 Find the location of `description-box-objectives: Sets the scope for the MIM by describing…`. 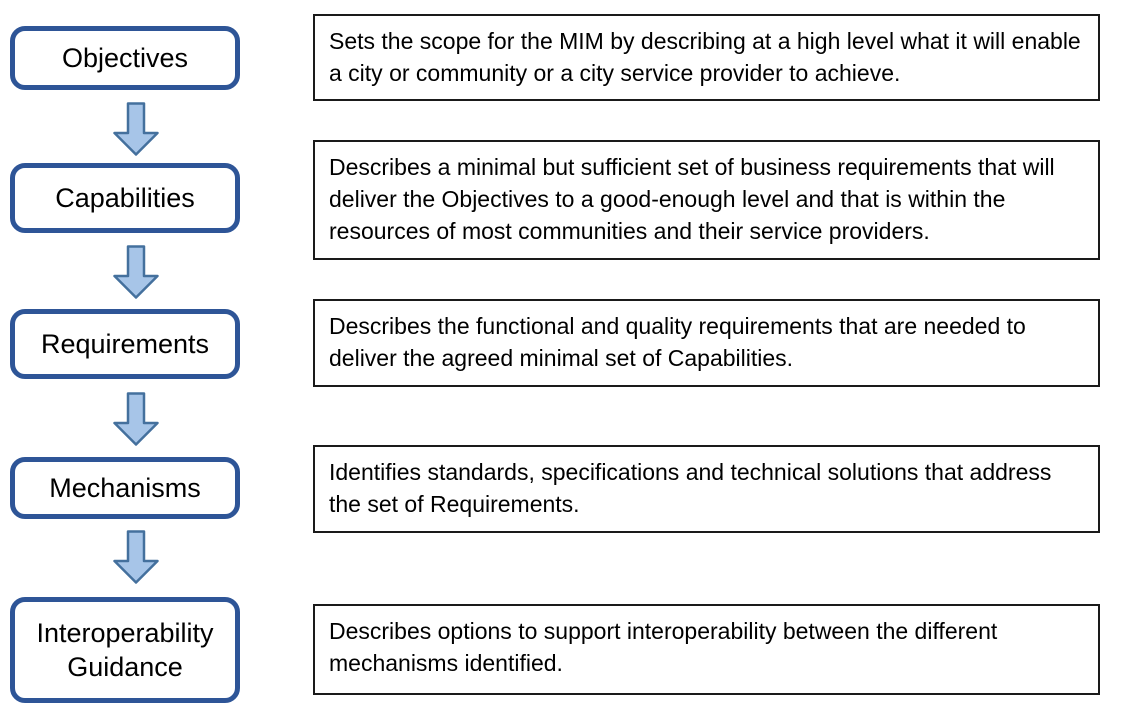

description-box-objectives: Sets the scope for the MIM by describing… is located at coordinates (706, 57).